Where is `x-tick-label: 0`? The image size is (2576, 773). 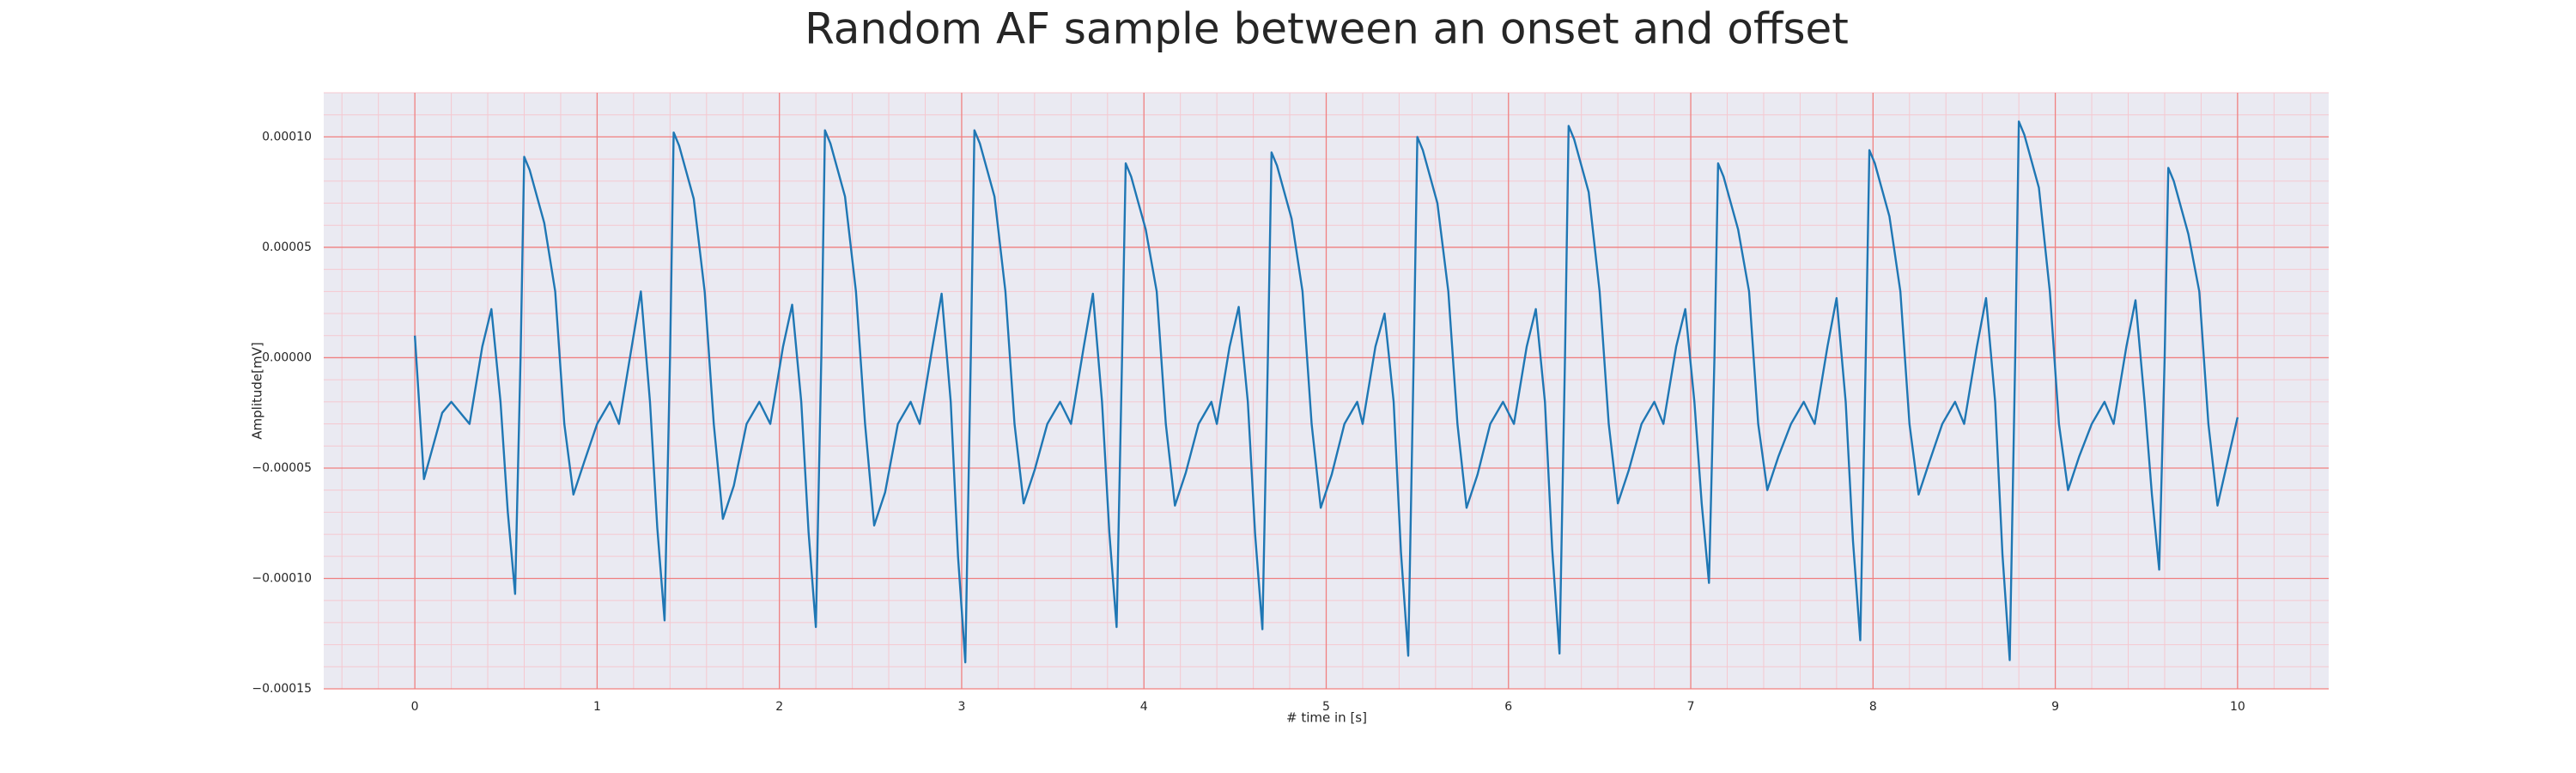 x-tick-label: 0 is located at coordinates (415, 707).